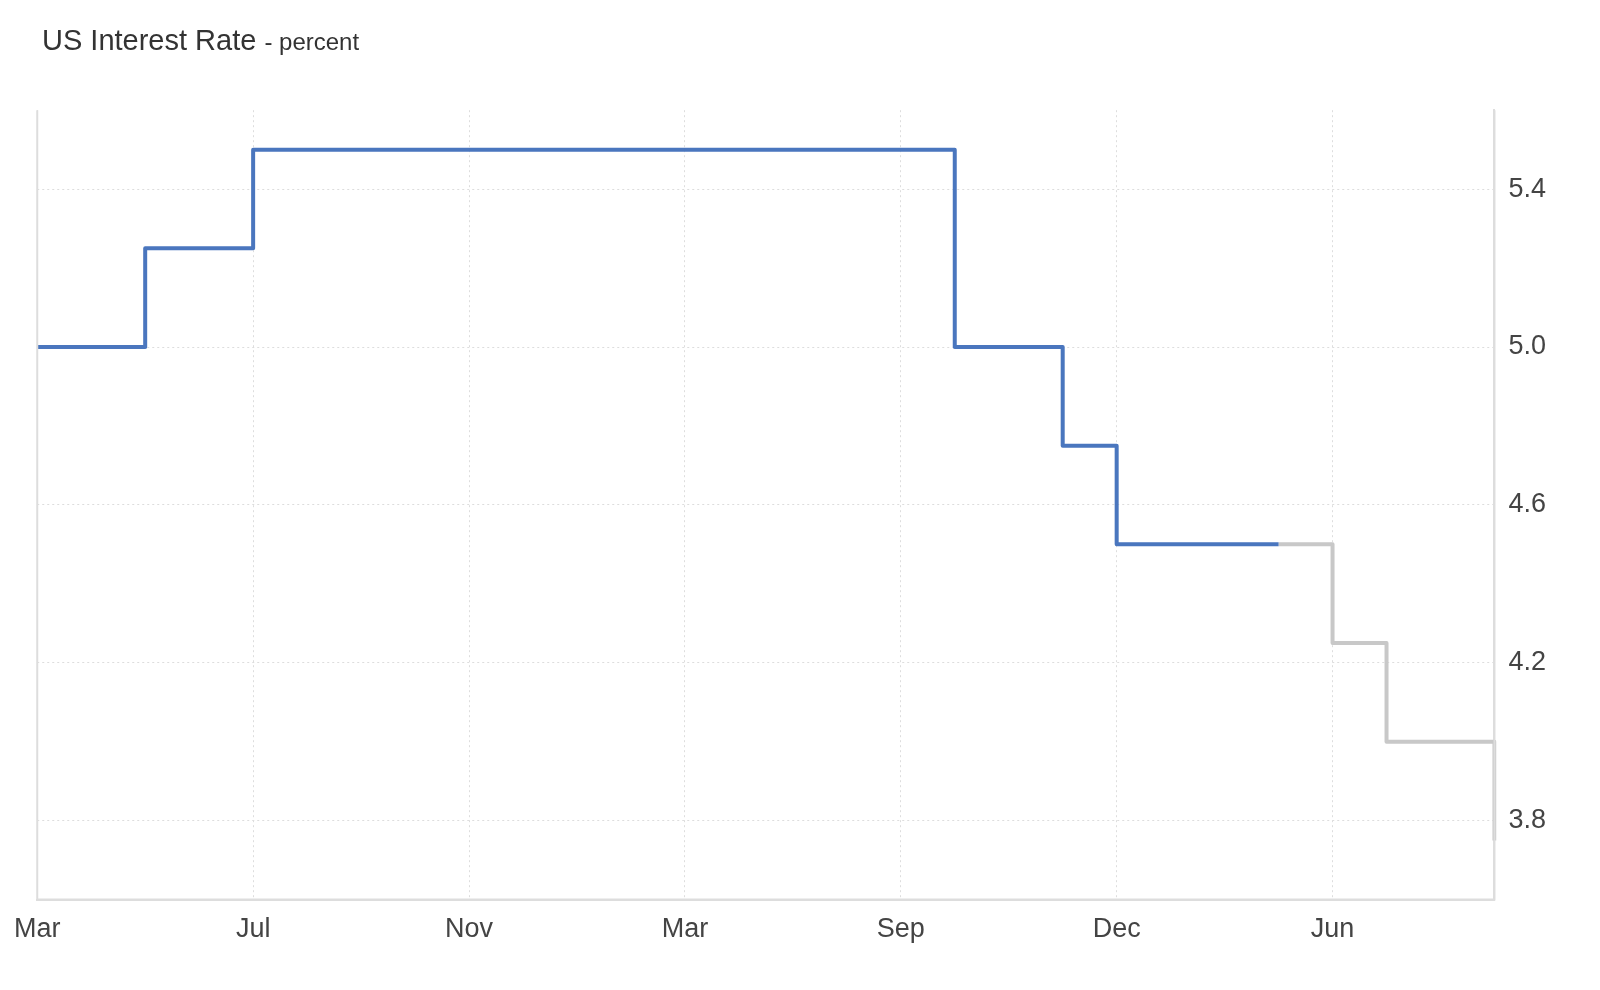 The height and width of the screenshot is (990, 1600). What do you see at coordinates (900, 928) in the screenshot?
I see `x-tick-label: Sep` at bounding box center [900, 928].